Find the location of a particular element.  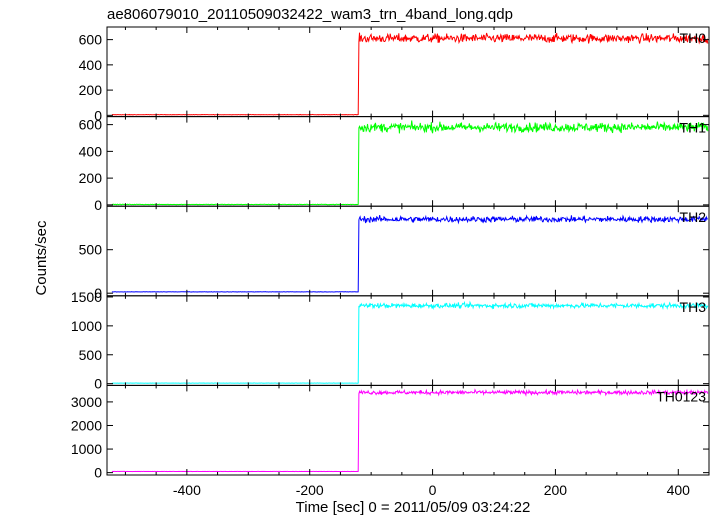

x-axis-label: Time [sec] 0 = 2011/05/09 03:24:22 is located at coordinates (413, 507).